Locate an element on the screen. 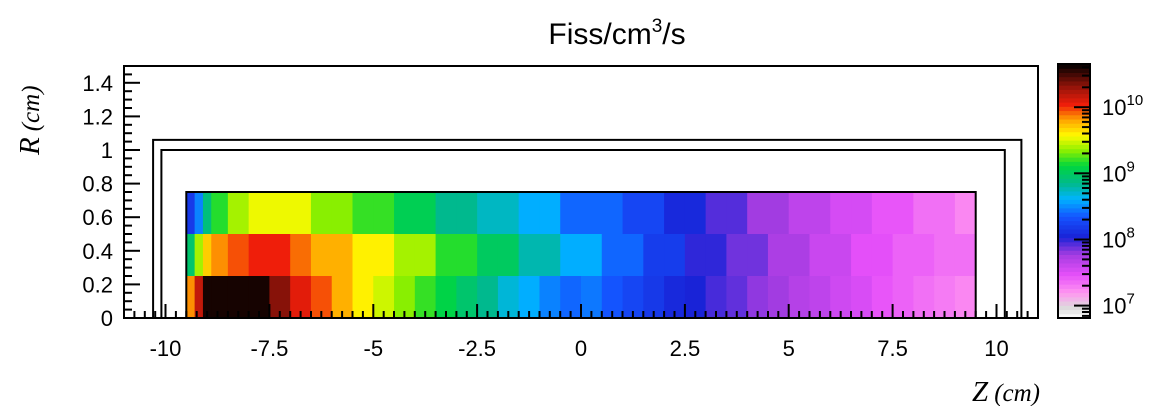  x-tick-label: 0 is located at coordinates (581, 348).